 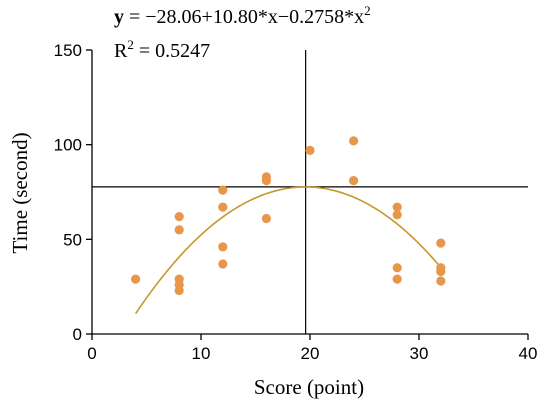 I want to click on y-tick-label: 0, so click(x=77, y=334).